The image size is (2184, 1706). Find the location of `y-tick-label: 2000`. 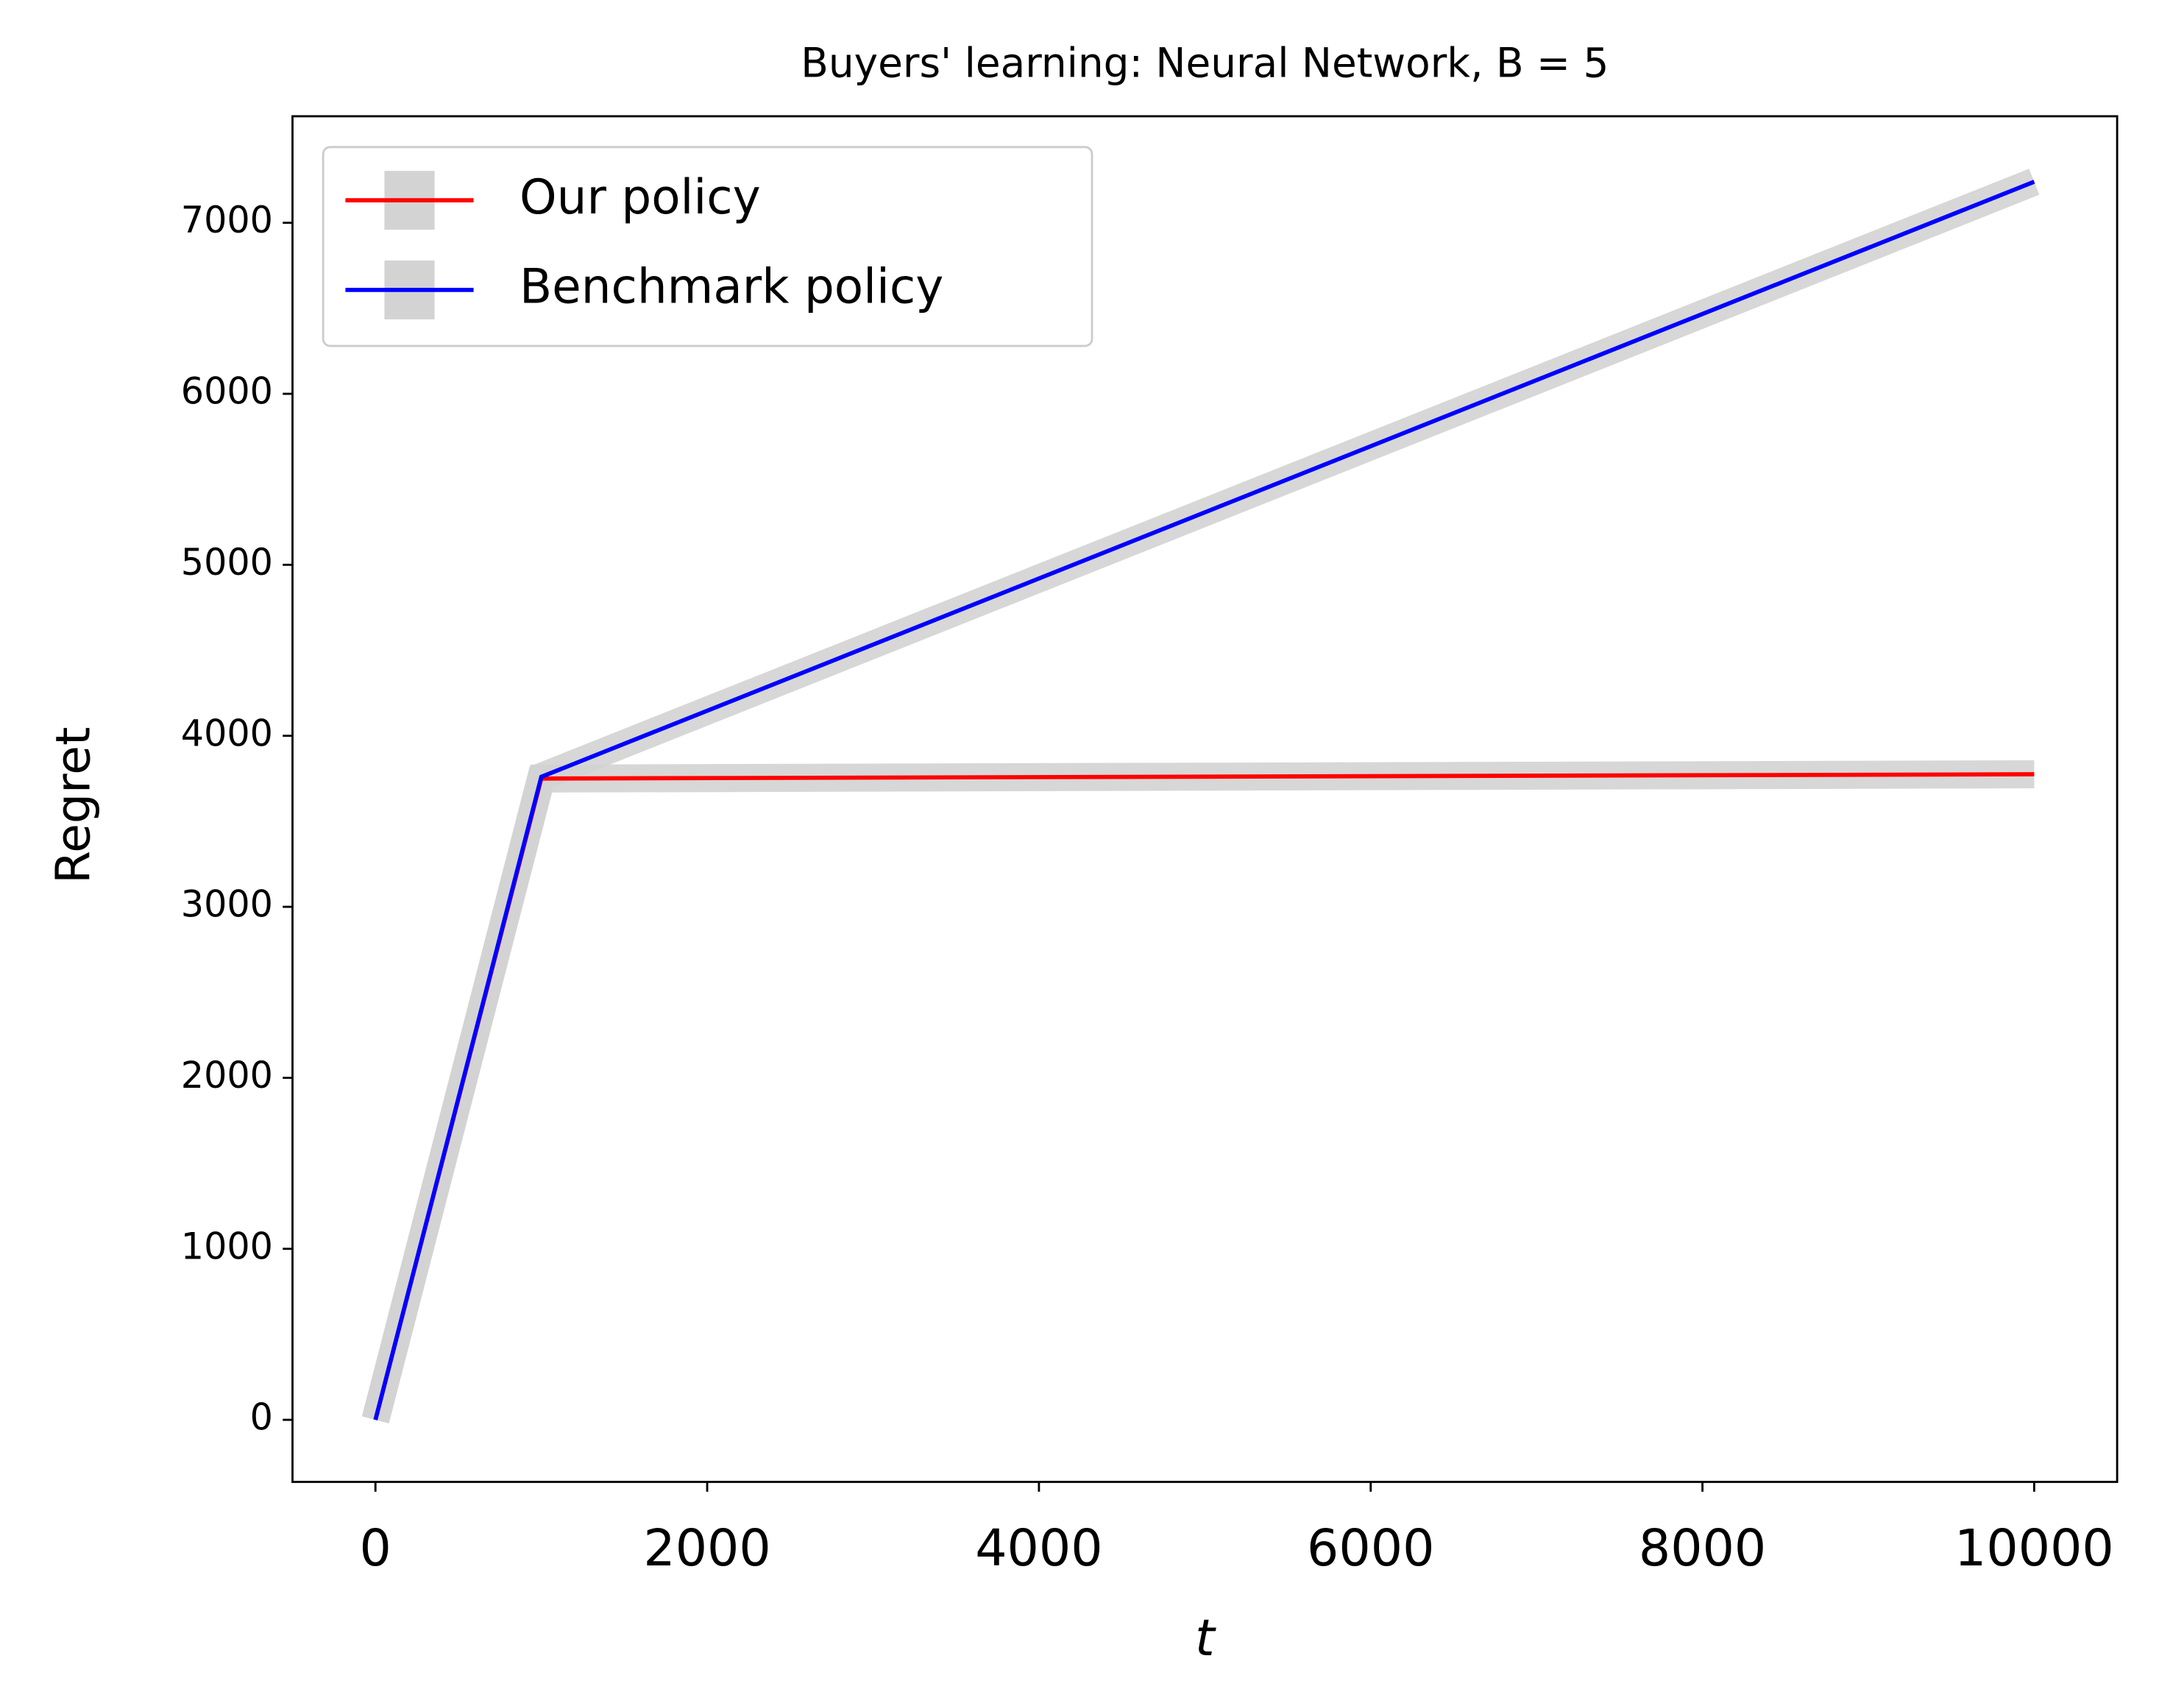

y-tick-label: 2000 is located at coordinates (227, 1075).